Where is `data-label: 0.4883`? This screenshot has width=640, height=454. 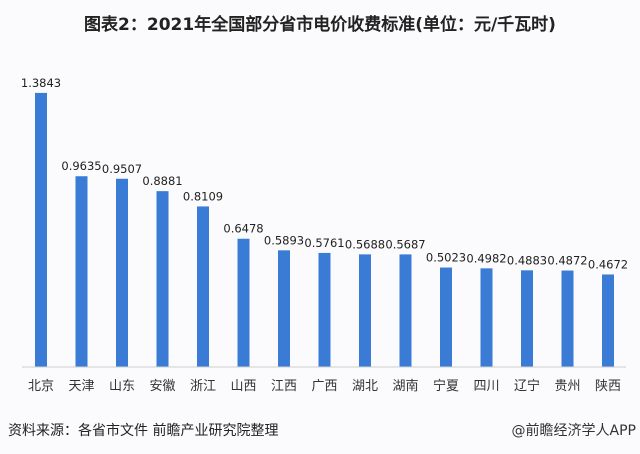 data-label: 0.4883 is located at coordinates (527, 260).